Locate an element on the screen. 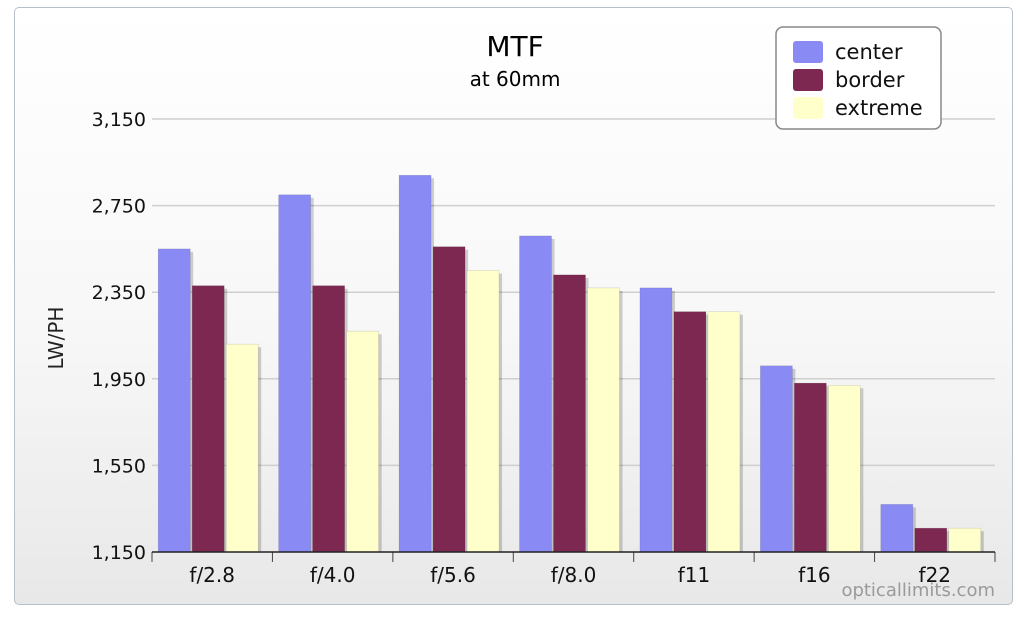  bar-center-f56 is located at coordinates (415, 363).